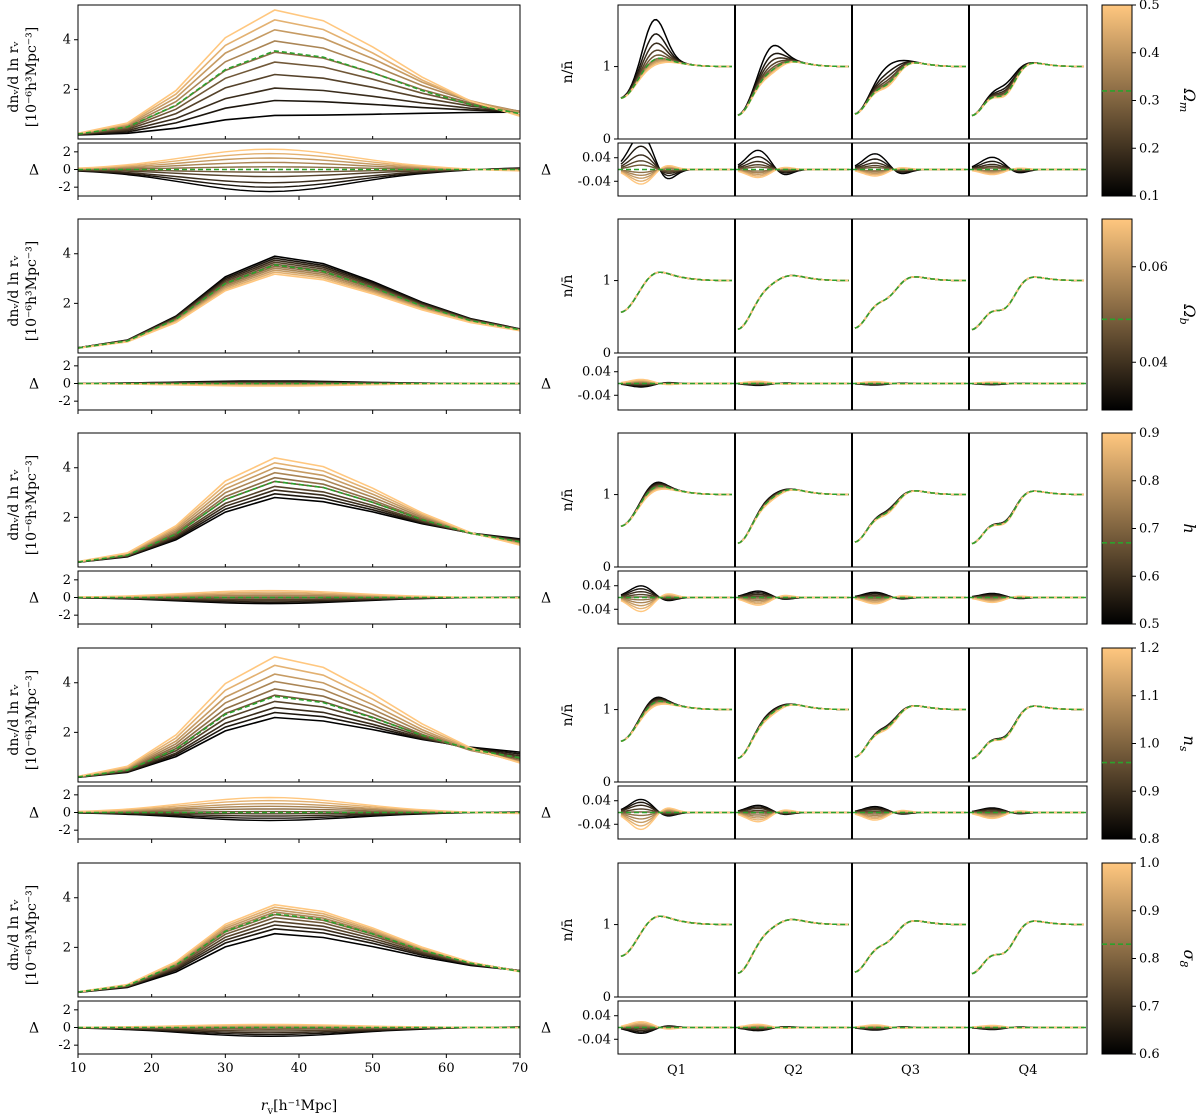 This screenshot has height=1118, width=1200. What do you see at coordinates (64, 1045) in the screenshot?
I see `res-y-tick-label: -2` at bounding box center [64, 1045].